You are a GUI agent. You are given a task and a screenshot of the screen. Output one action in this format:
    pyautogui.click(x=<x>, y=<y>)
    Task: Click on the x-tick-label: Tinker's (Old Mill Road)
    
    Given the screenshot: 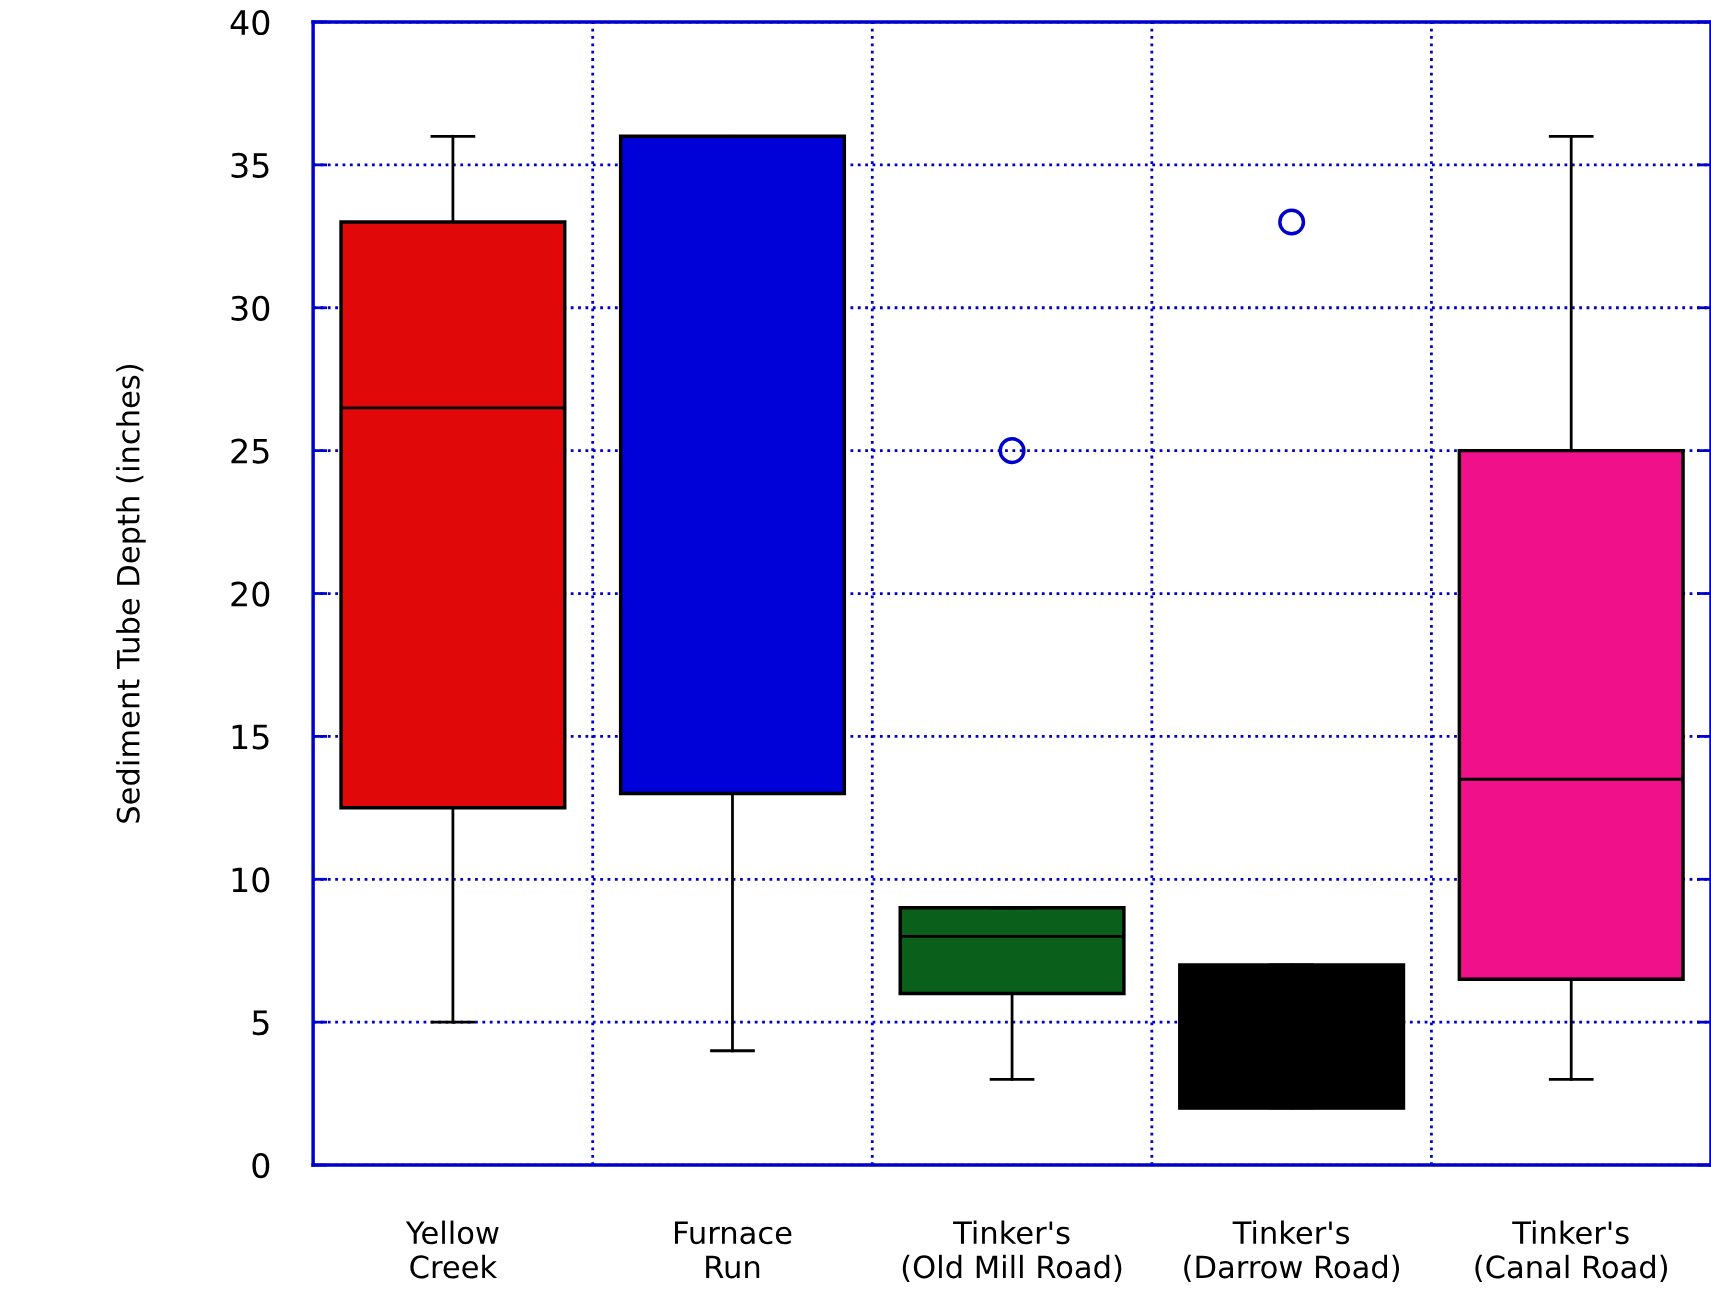 What is the action you would take?
    pyautogui.click(x=1012, y=1251)
    